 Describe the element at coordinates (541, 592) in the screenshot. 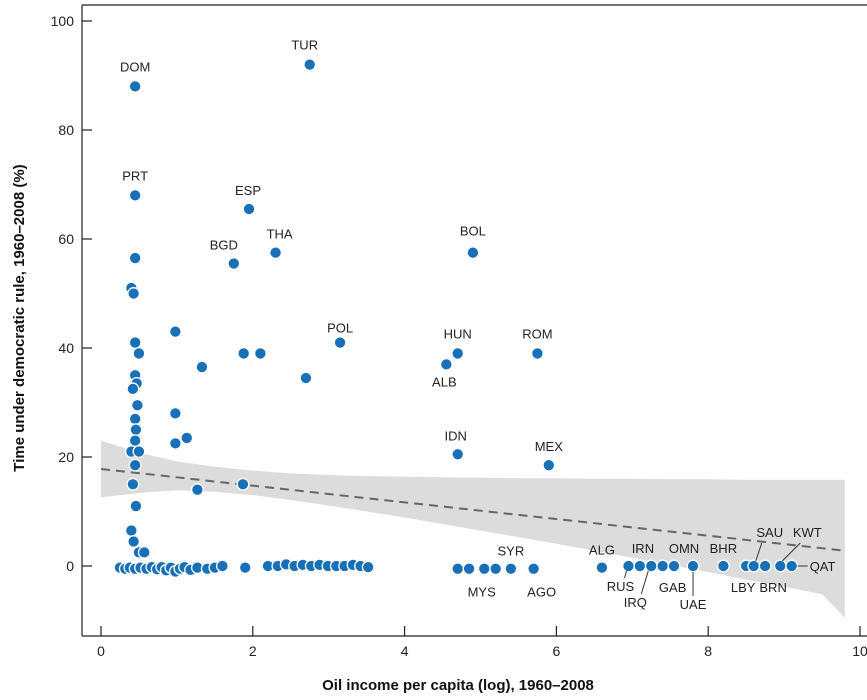

I see `point-label-ago: AGO` at that location.